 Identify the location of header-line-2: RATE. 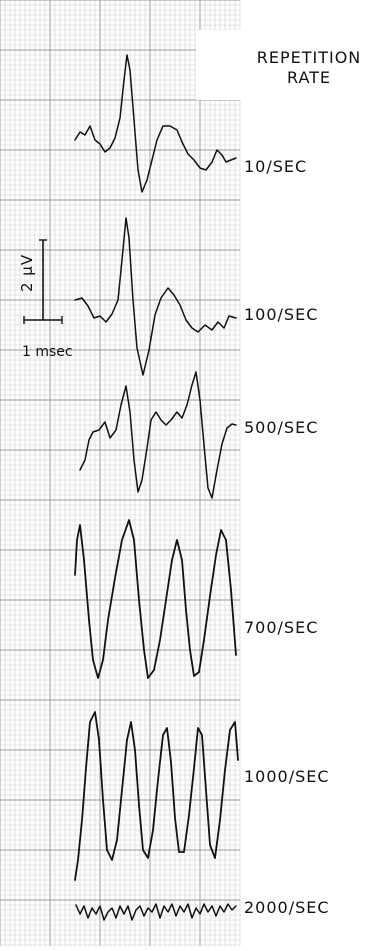
(309, 77).